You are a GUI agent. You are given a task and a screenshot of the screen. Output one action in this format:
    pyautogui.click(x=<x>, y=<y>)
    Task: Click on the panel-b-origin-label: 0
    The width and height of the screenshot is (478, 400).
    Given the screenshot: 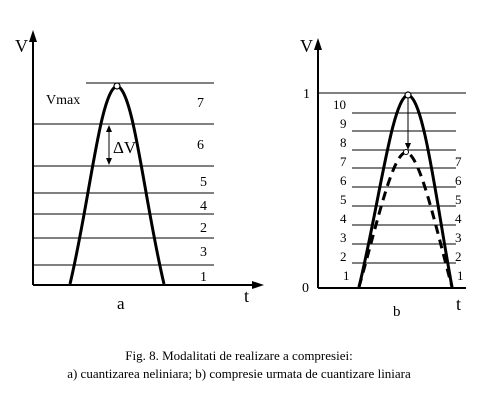 What is the action you would take?
    pyautogui.click(x=305, y=288)
    